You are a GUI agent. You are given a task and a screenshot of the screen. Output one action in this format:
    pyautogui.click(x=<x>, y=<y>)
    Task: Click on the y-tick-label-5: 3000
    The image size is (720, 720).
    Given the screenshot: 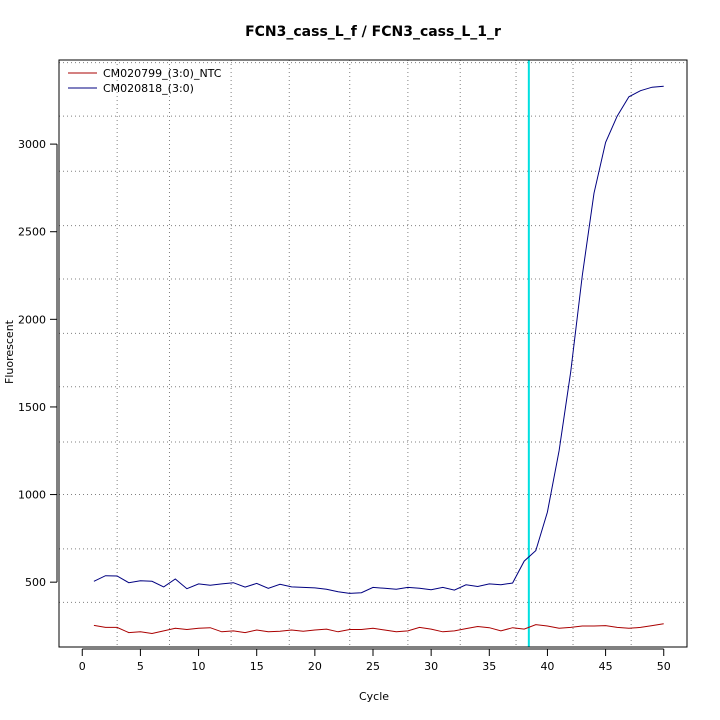 What is the action you would take?
    pyautogui.click(x=32, y=144)
    